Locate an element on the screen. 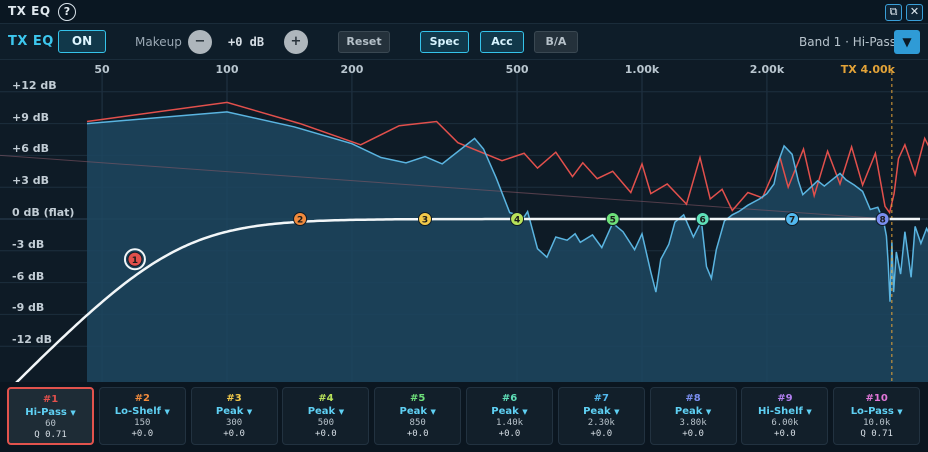  band-node-label: 7 is located at coordinates (792, 221).